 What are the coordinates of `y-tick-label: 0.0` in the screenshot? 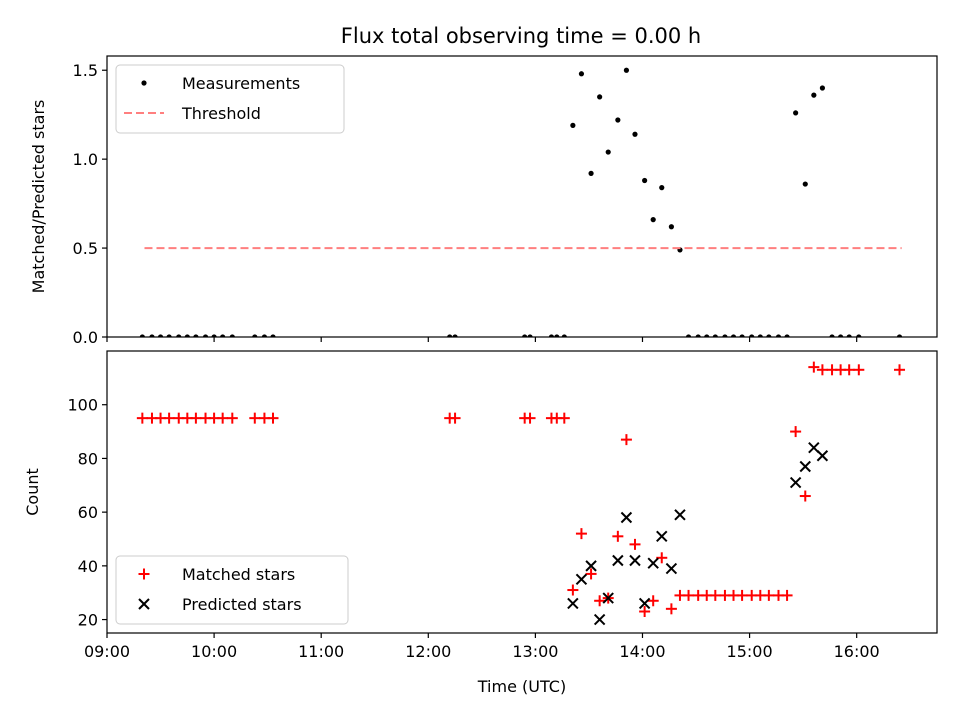 It's located at (85, 337).